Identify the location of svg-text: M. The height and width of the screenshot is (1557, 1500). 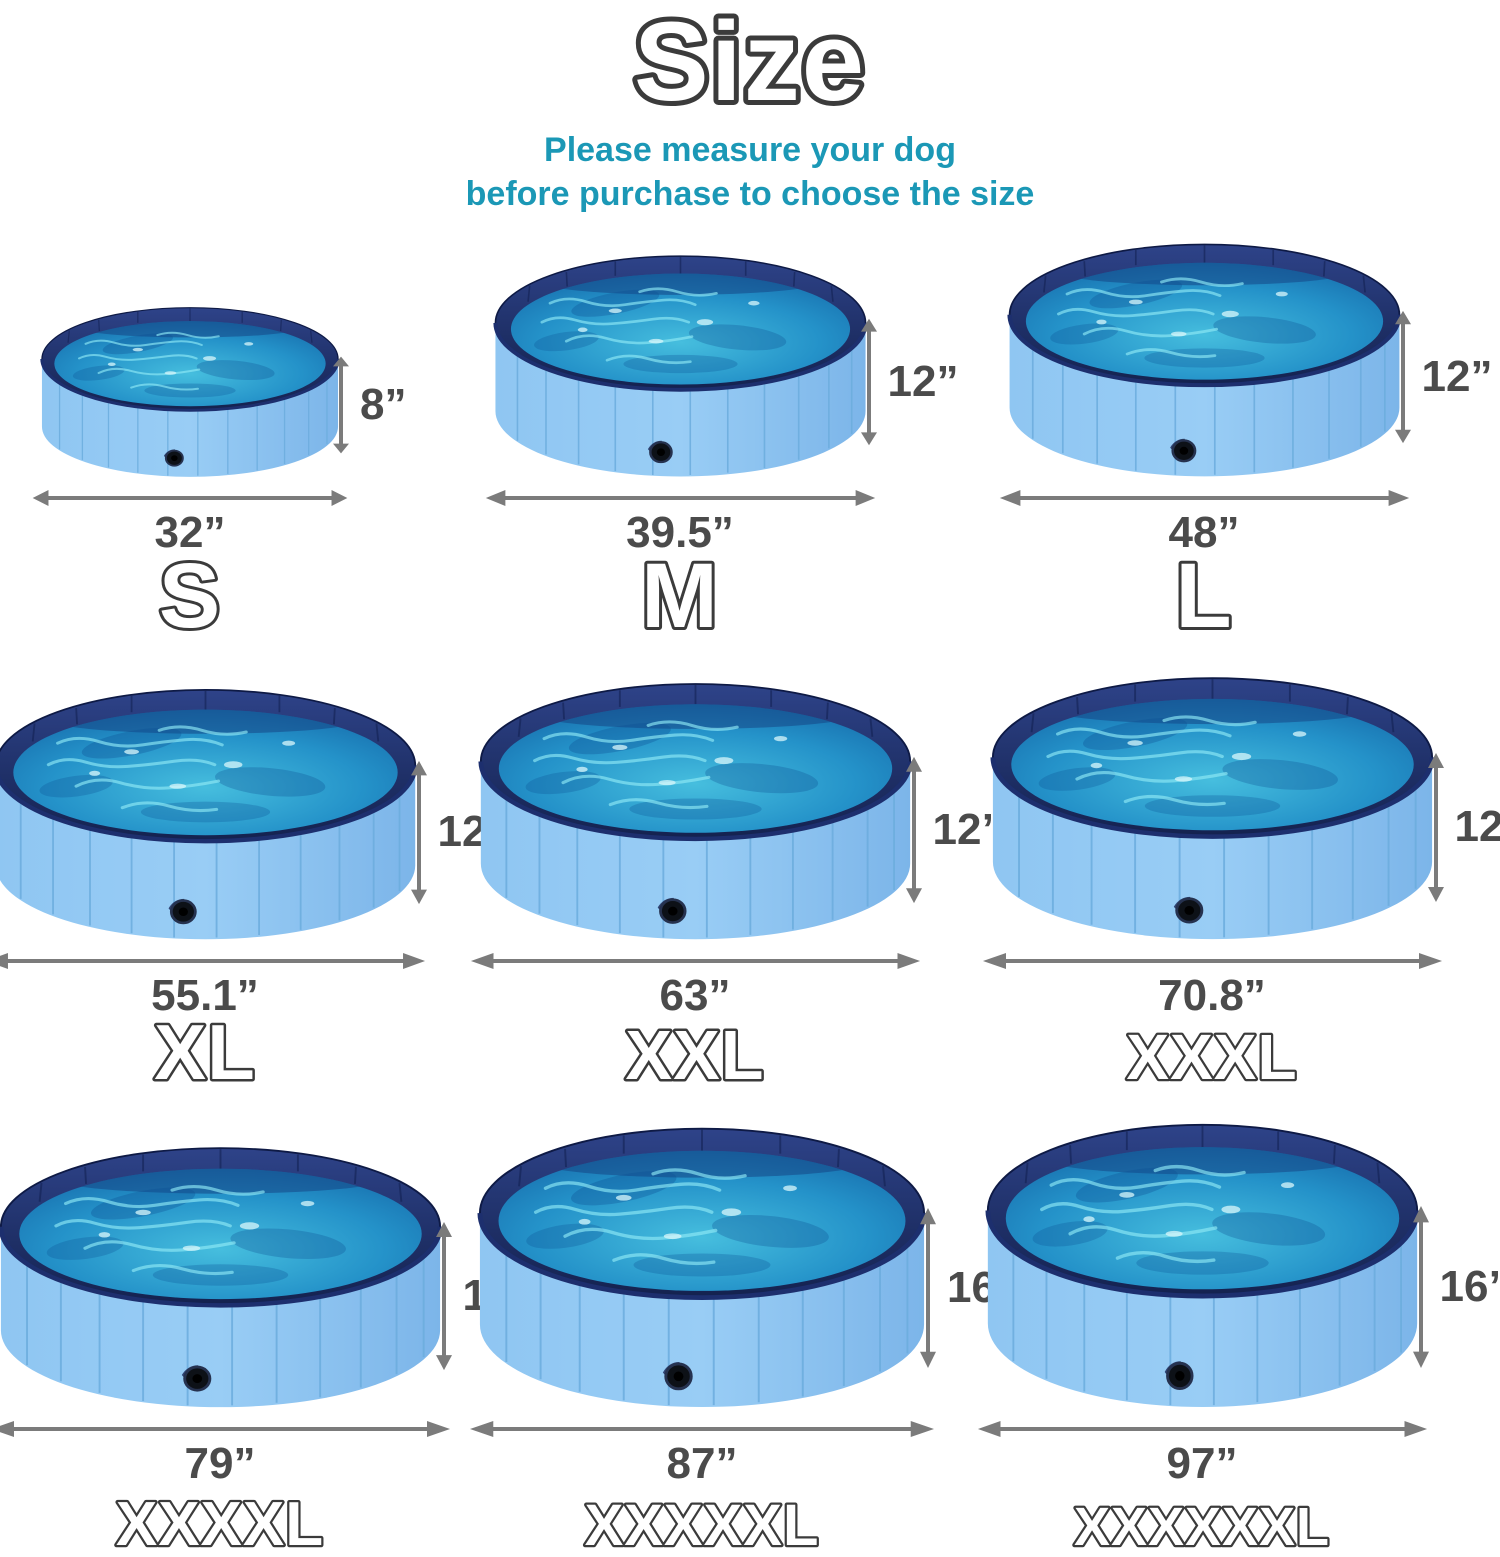
(680, 600).